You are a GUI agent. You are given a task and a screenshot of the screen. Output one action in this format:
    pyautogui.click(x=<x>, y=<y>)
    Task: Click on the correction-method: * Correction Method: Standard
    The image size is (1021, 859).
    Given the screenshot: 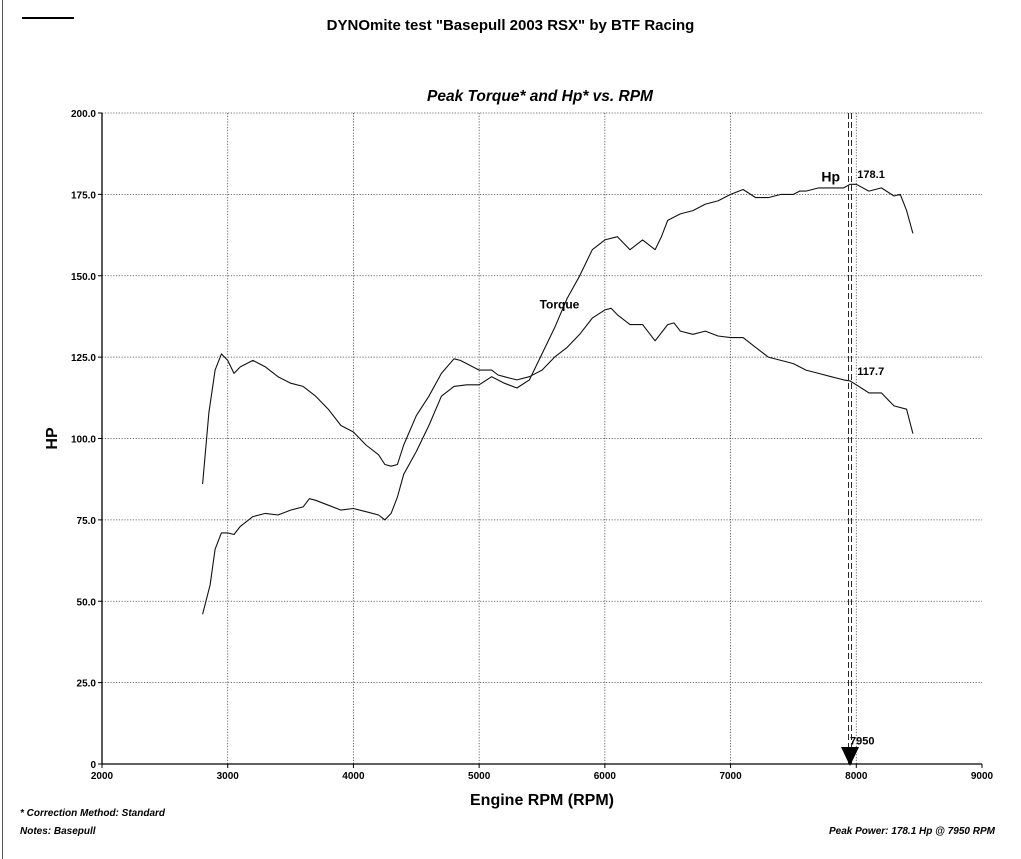 What is the action you would take?
    pyautogui.click(x=93, y=813)
    